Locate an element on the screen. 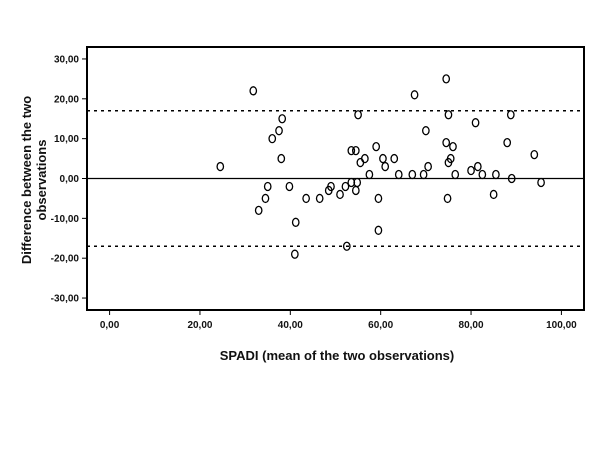 The height and width of the screenshot is (450, 600). y-axis-title-line-1: Difference between the two is located at coordinates (26, 180).